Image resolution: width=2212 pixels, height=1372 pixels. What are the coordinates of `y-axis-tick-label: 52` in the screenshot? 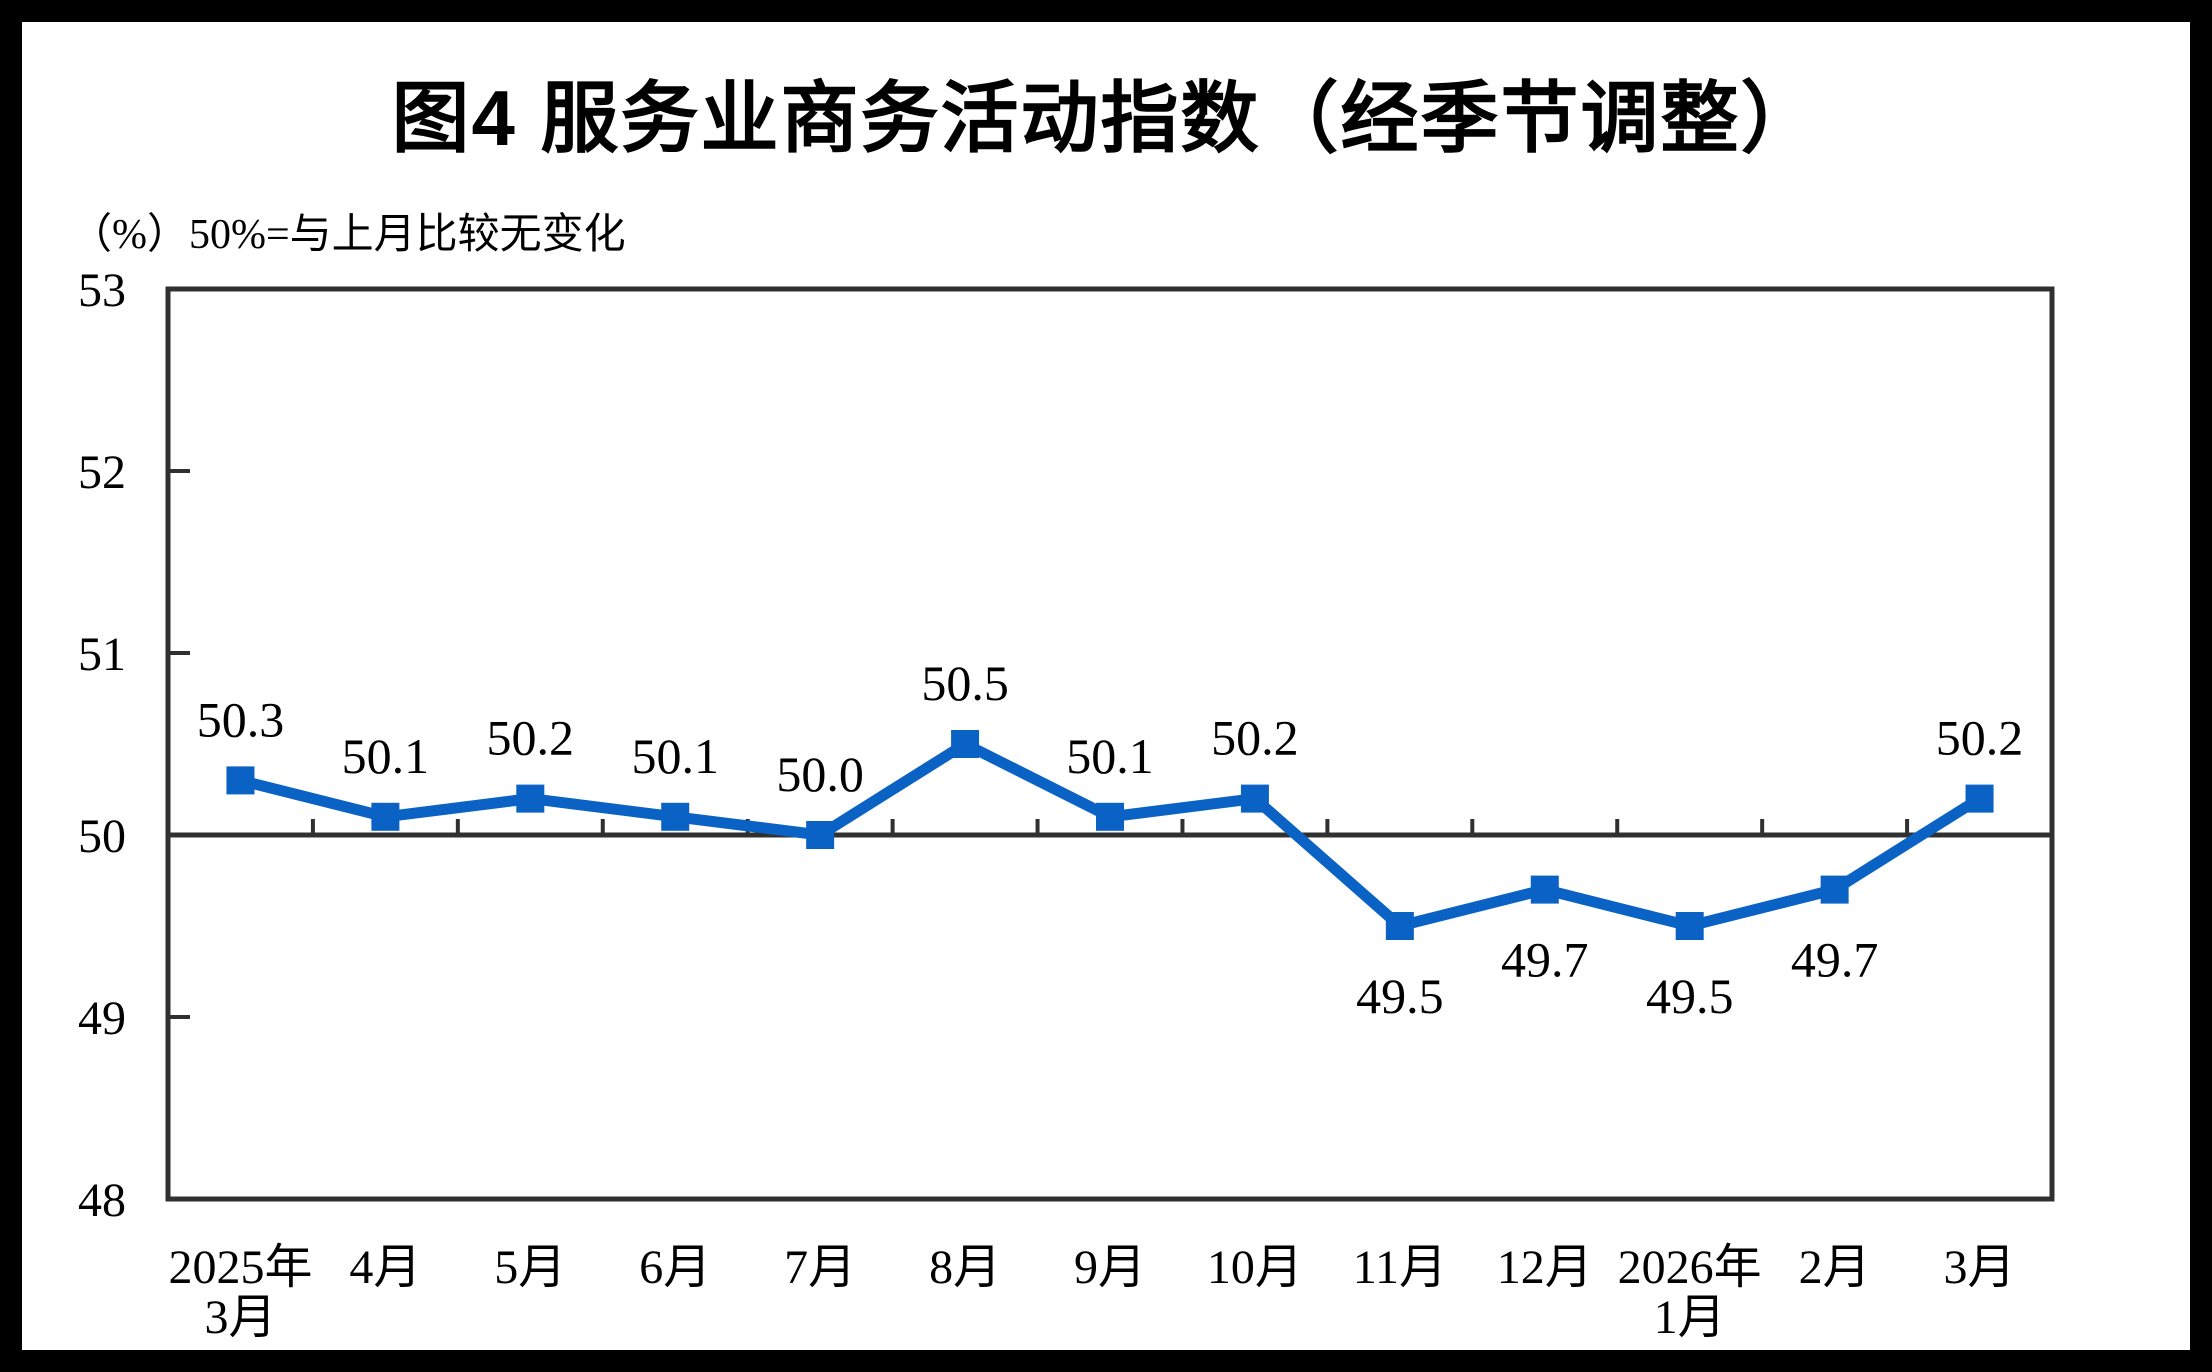 It's located at (102, 472).